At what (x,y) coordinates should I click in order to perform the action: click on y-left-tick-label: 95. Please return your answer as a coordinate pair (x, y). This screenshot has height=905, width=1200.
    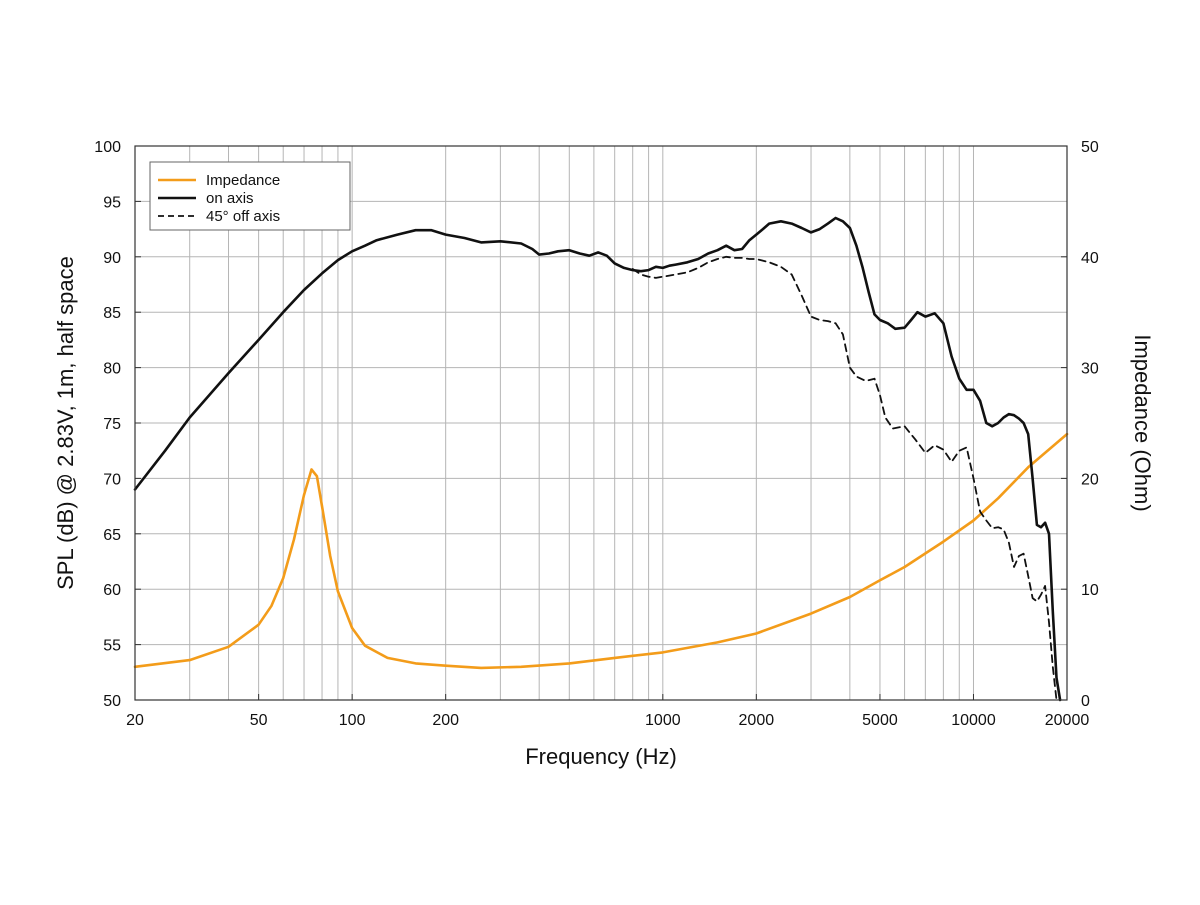
    Looking at the image, I should click on (112, 202).